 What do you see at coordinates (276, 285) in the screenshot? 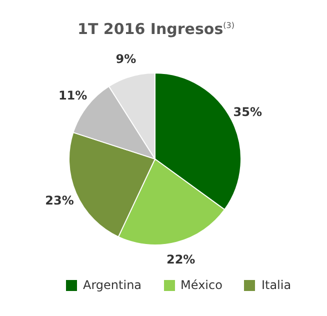
I see `legend-label: Italia` at bounding box center [276, 285].